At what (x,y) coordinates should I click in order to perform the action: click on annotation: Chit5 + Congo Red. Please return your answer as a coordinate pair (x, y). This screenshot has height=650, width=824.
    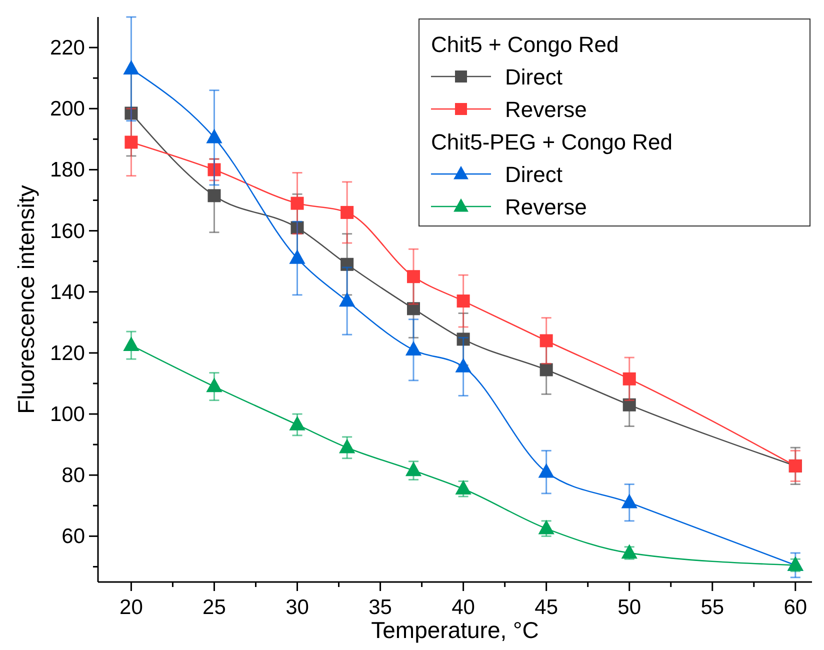
    Looking at the image, I should click on (525, 44).